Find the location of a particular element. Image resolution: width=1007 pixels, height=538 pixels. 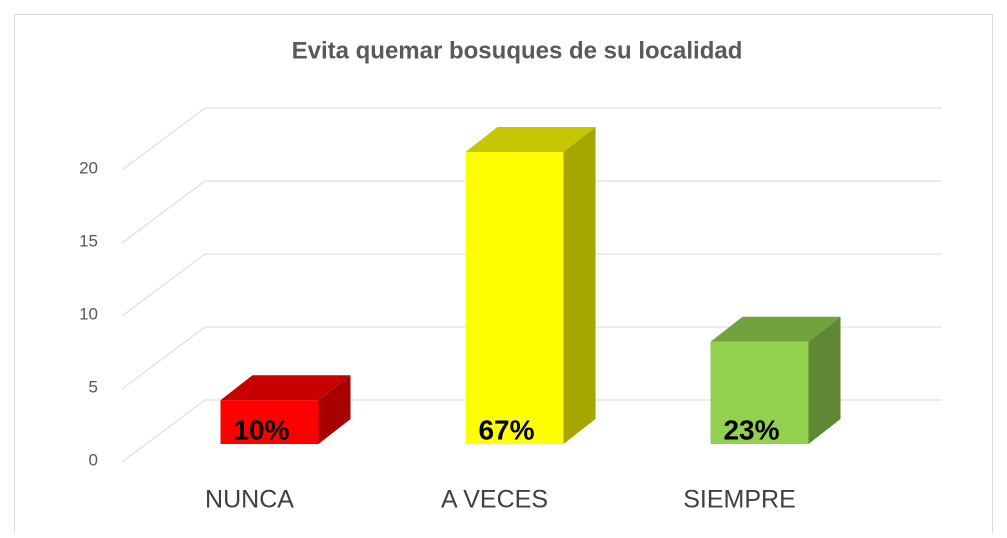

y-tick-label: 0 is located at coordinates (93, 459).